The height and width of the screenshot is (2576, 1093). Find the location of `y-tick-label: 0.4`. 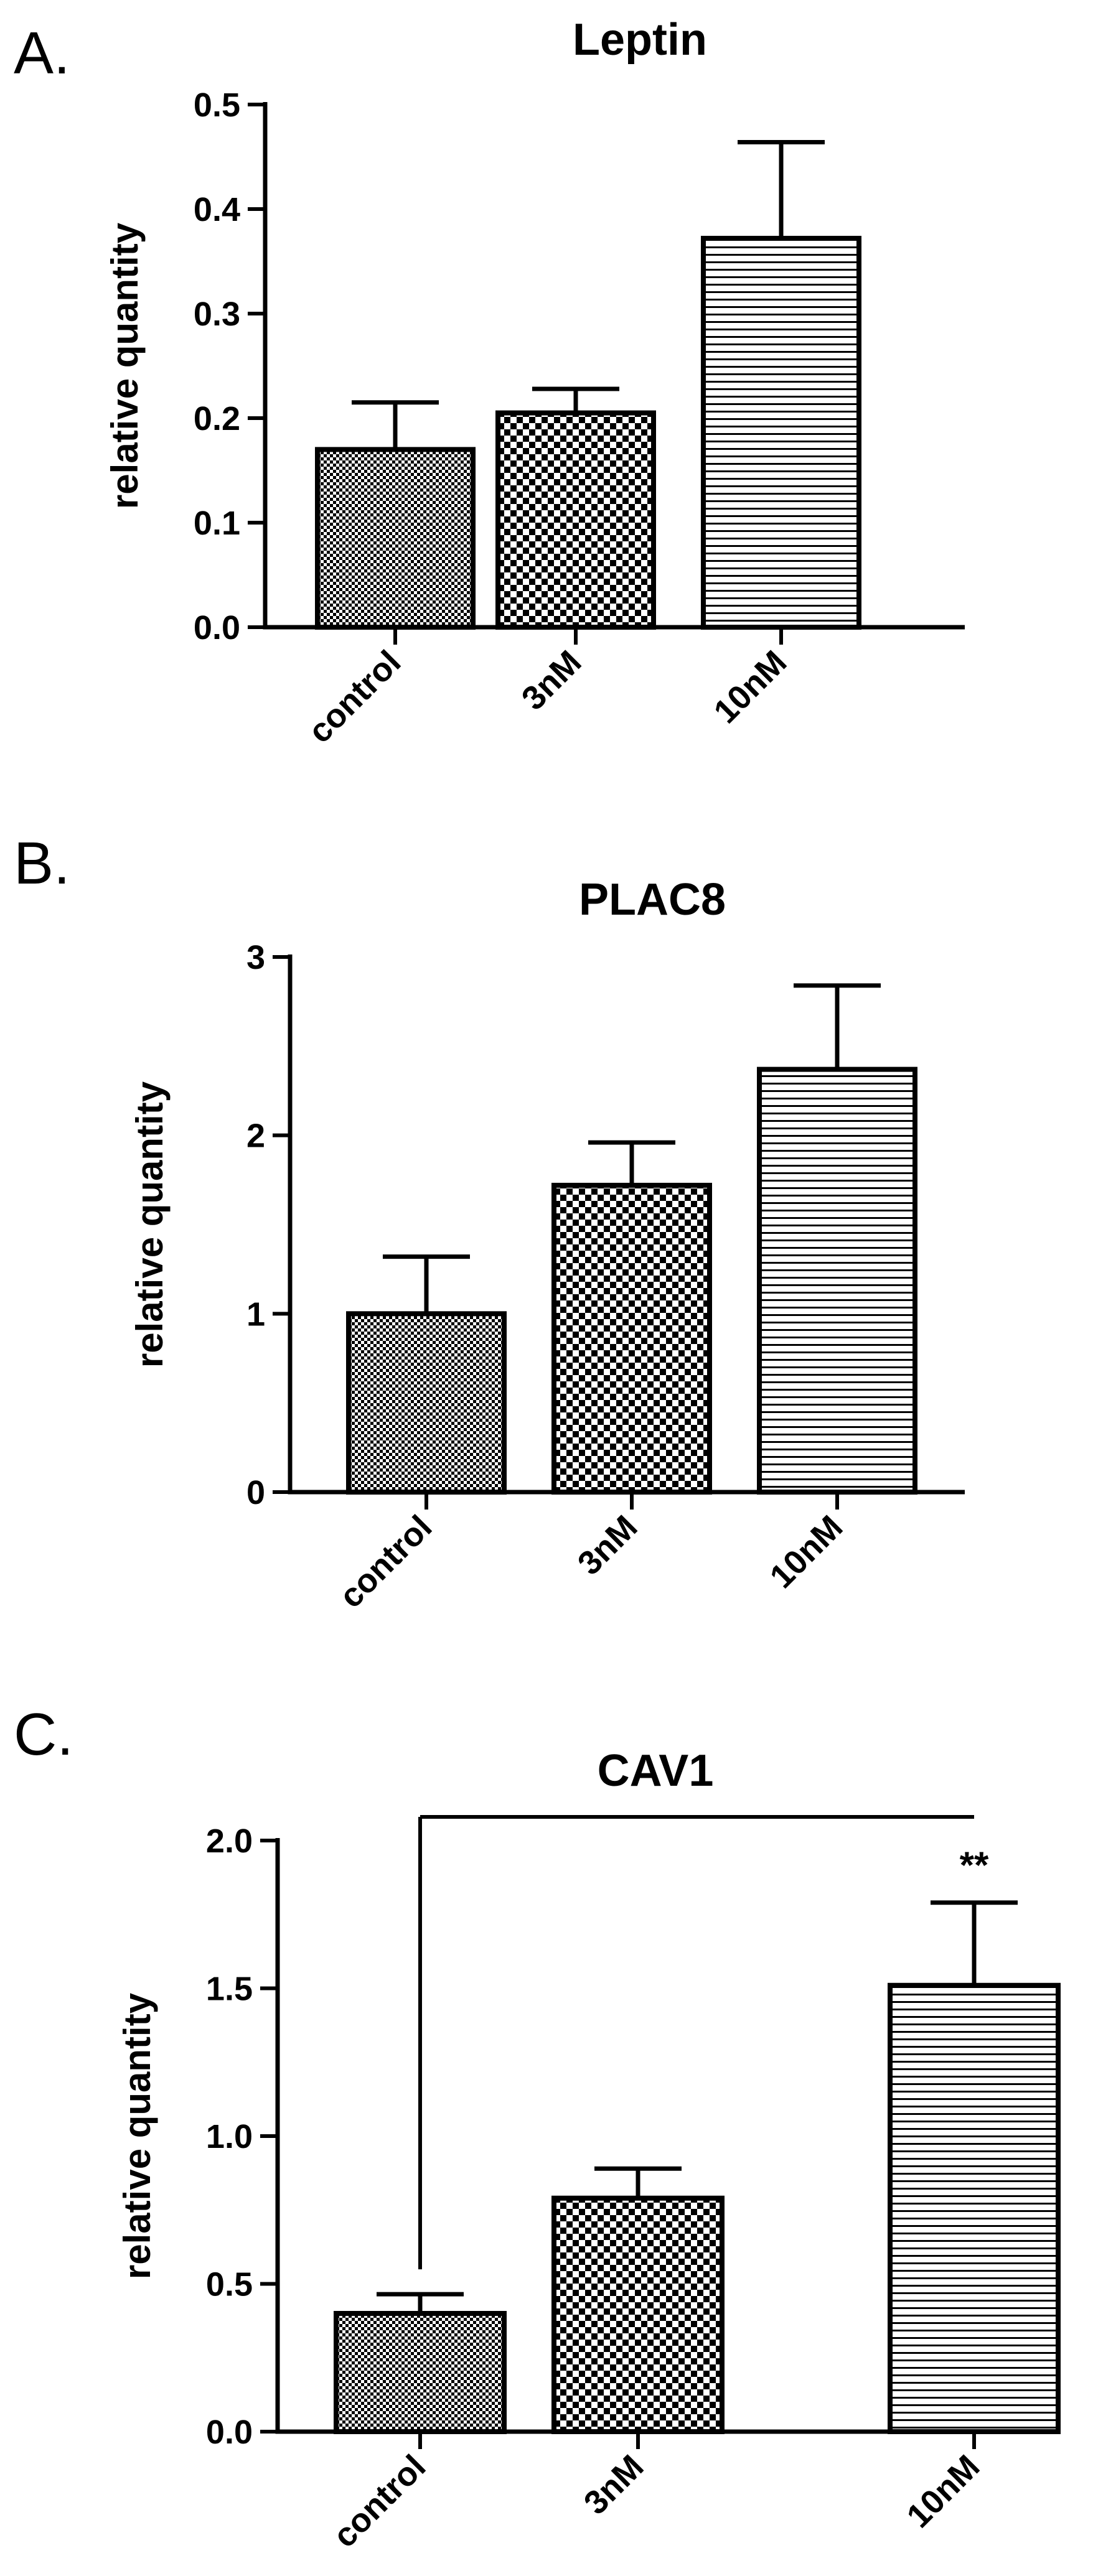

y-tick-label: 0.4 is located at coordinates (217, 210).